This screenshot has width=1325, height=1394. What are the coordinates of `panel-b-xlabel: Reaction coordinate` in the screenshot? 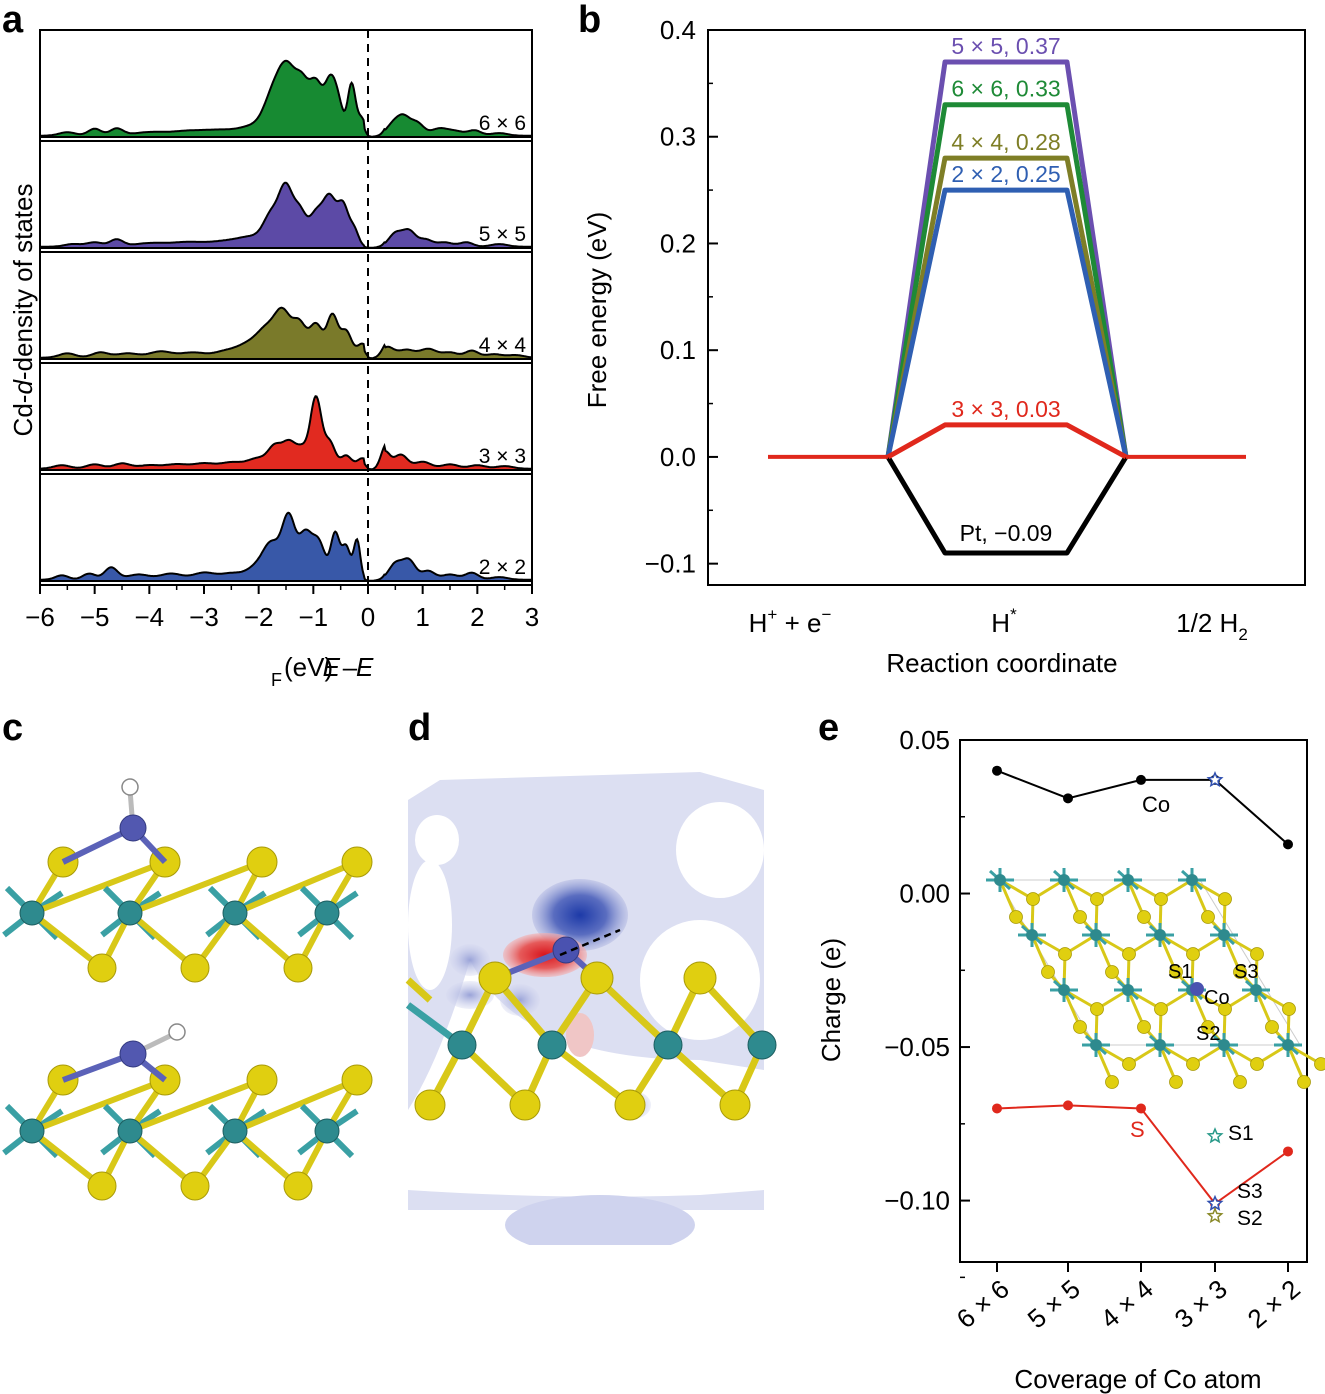 It's located at (1001, 663).